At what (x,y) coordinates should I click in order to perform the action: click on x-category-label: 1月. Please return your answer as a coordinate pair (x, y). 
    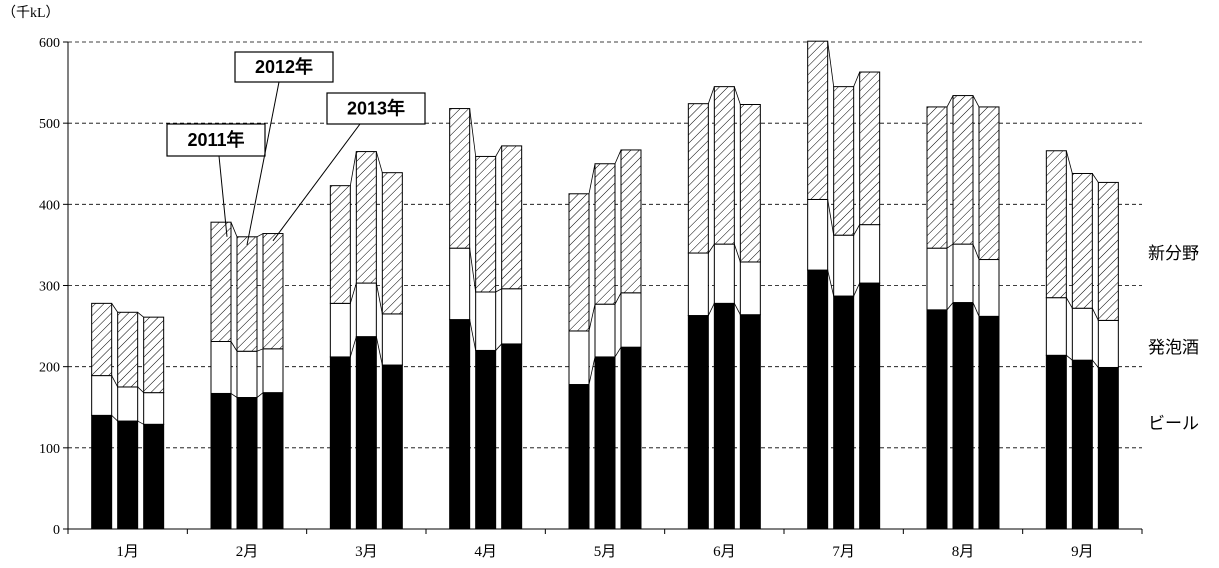
    Looking at the image, I should click on (127, 552).